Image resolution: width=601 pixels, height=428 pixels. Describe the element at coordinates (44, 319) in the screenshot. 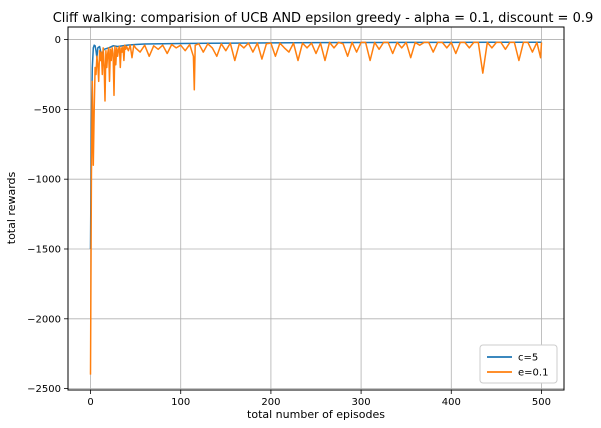

I see `y-tick-label: −2000` at that location.